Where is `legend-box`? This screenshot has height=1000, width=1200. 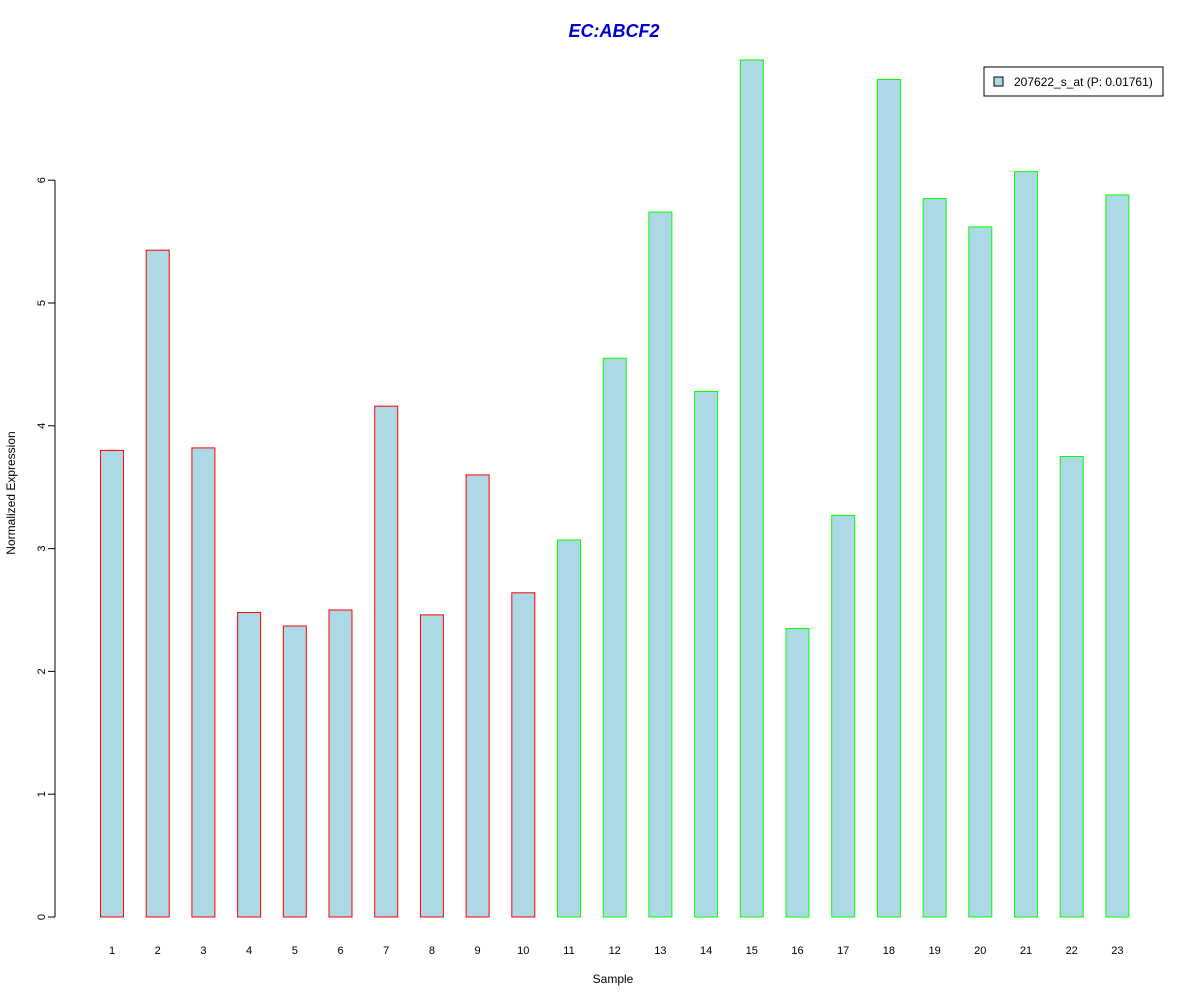
legend-box is located at coordinates (1073, 81).